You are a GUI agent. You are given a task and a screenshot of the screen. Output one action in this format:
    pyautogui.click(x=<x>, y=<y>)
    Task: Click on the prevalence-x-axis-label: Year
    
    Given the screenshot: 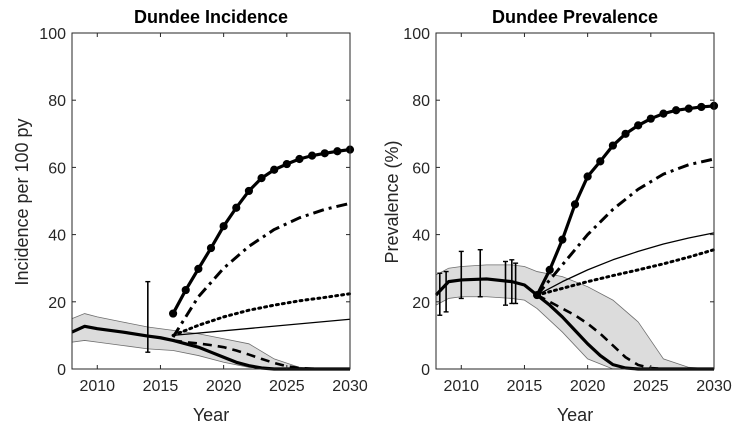 What is the action you would take?
    pyautogui.click(x=575, y=415)
    